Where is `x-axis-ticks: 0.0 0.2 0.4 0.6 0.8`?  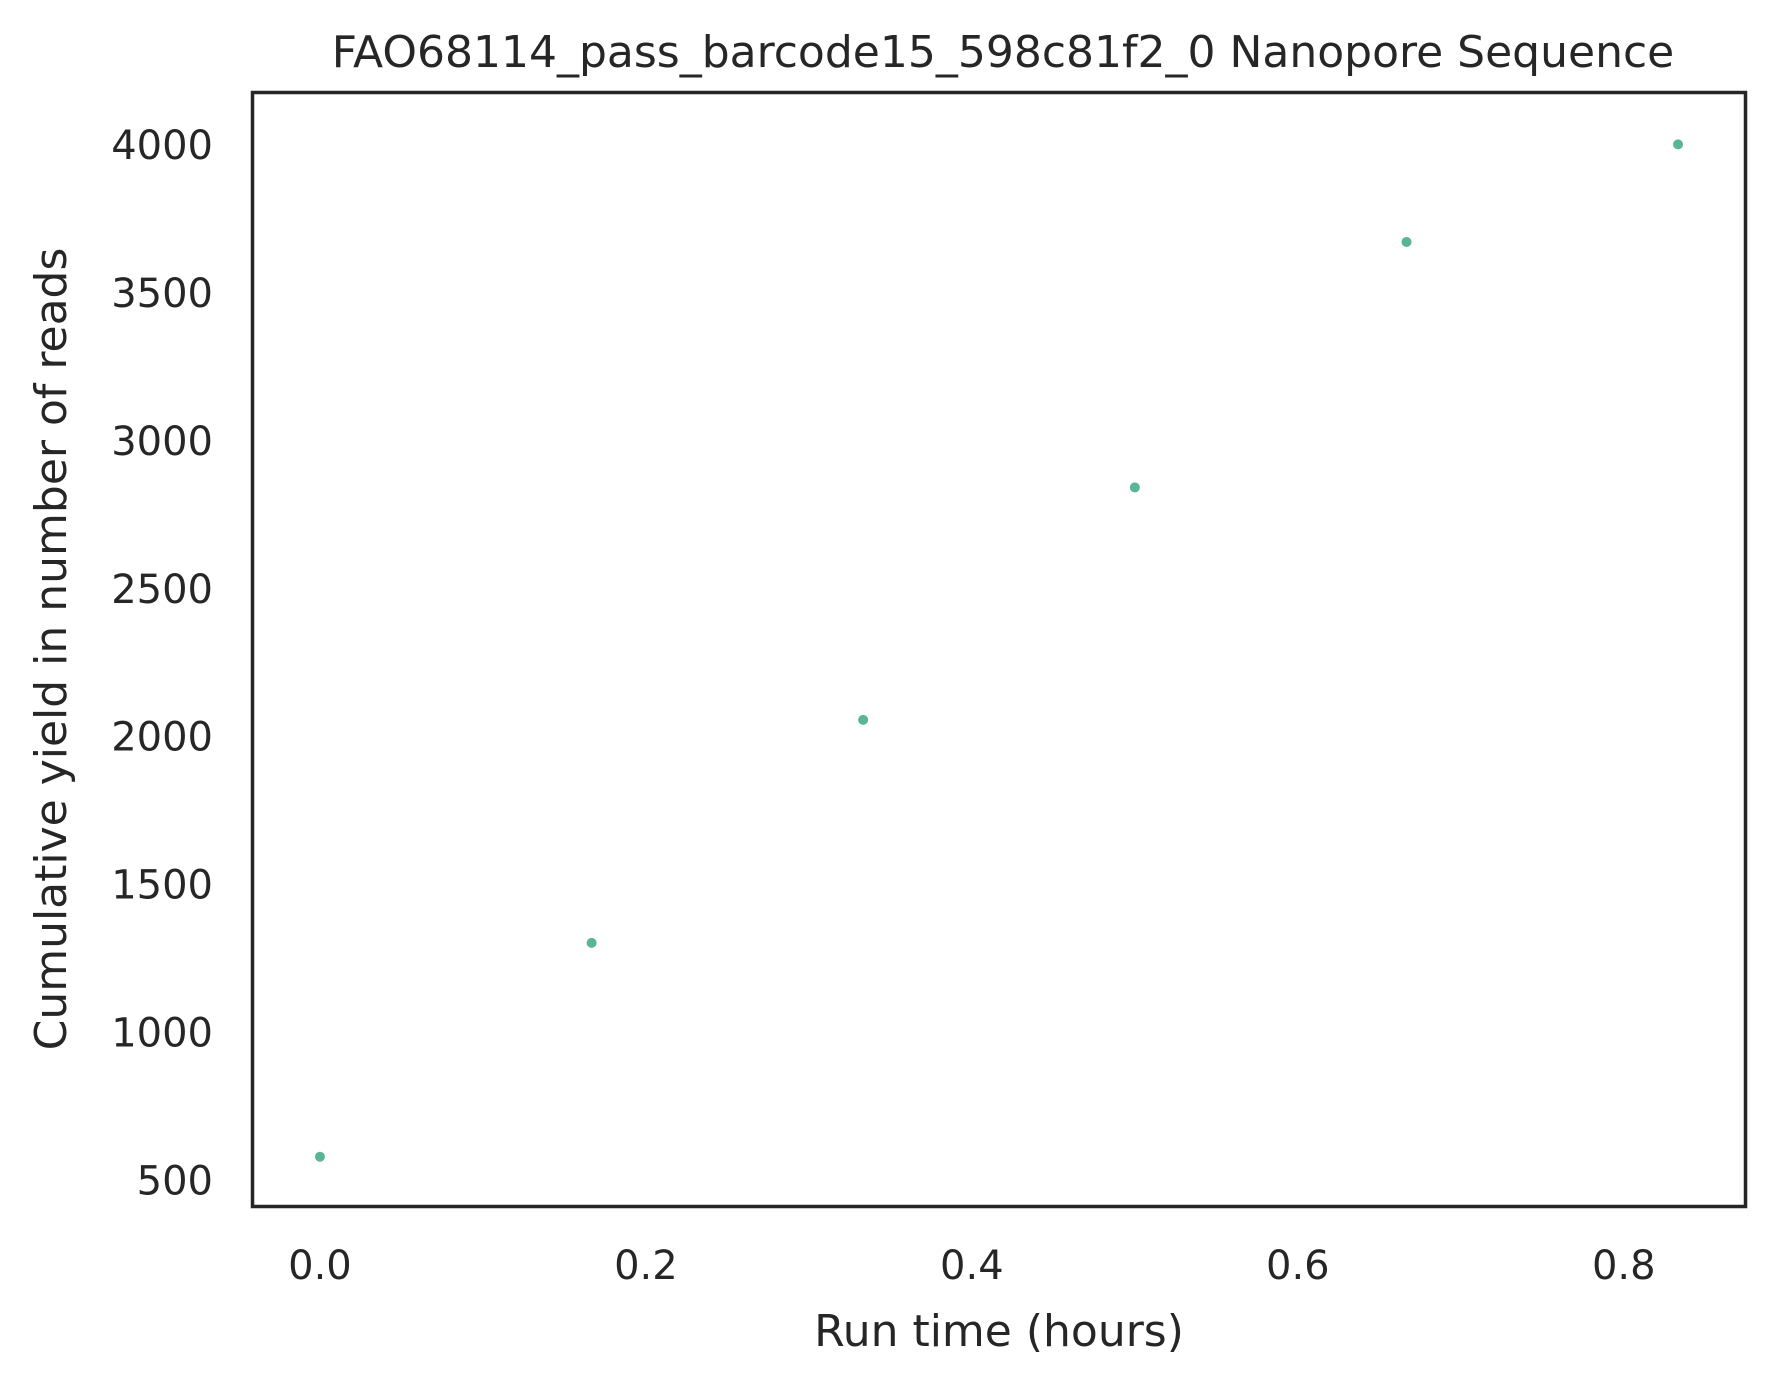
x-axis-ticks: 0.0 0.2 0.4 0.6 0.8 is located at coordinates (971, 1266).